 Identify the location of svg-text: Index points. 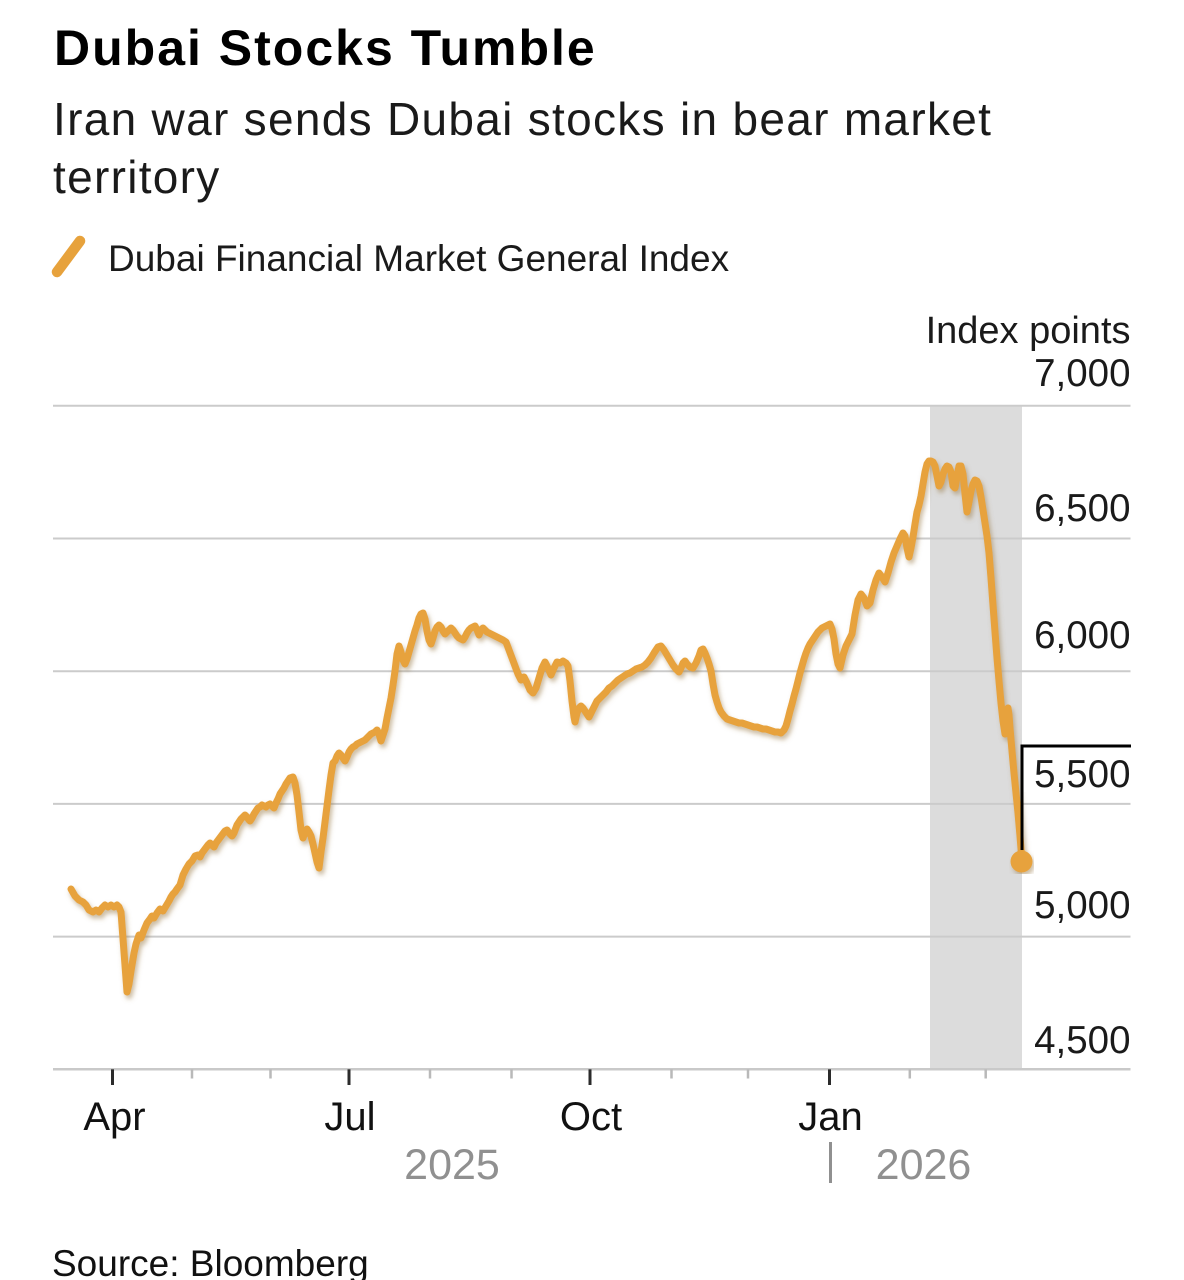
(1028, 331).